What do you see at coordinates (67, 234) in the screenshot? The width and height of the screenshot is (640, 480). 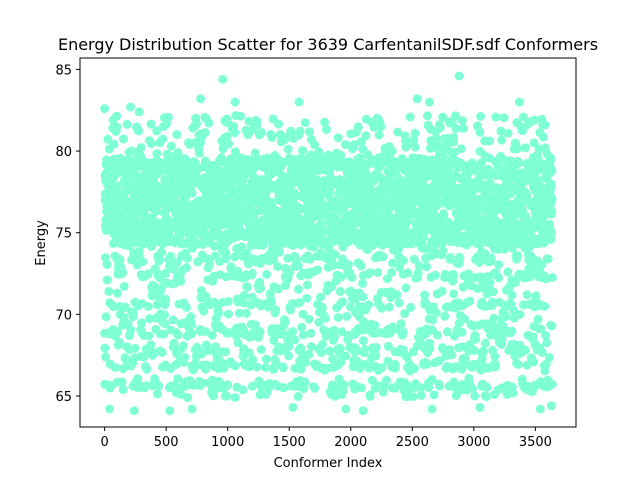 I see `y-axis: 65 70 75 80 85` at bounding box center [67, 234].